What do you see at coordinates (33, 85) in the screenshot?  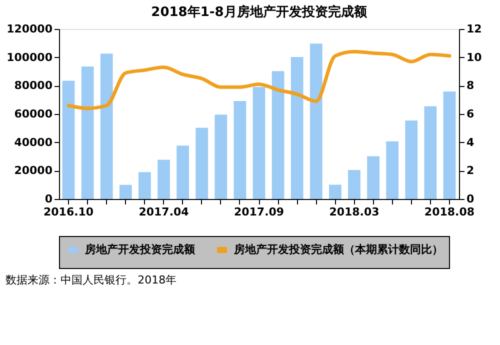 I see `y-tick-label: 80000` at bounding box center [33, 85].